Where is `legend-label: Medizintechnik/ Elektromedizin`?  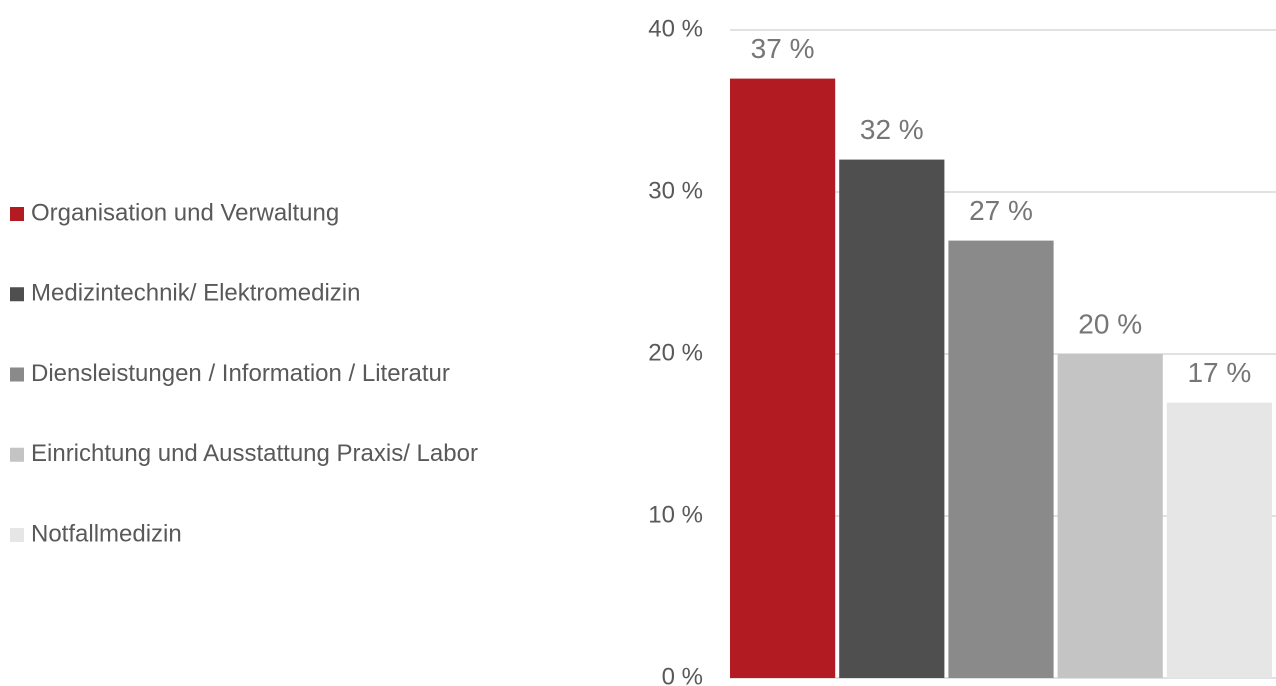
legend-label: Medizintechnik/ Elektromedizin is located at coordinates (195, 293).